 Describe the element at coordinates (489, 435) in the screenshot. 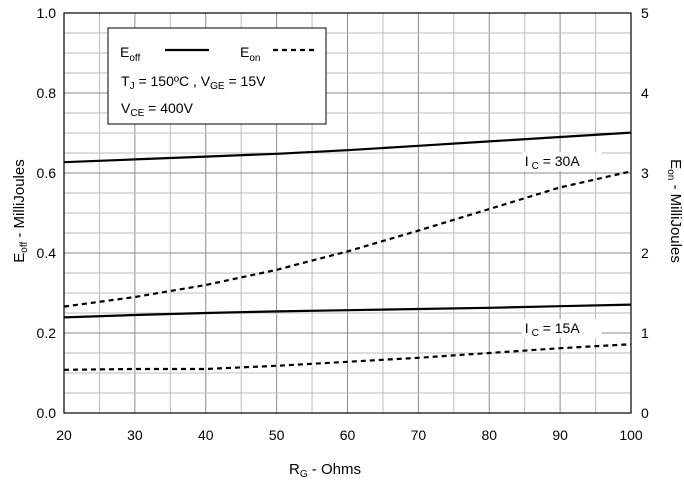

I see `x-tick-label: 80` at that location.